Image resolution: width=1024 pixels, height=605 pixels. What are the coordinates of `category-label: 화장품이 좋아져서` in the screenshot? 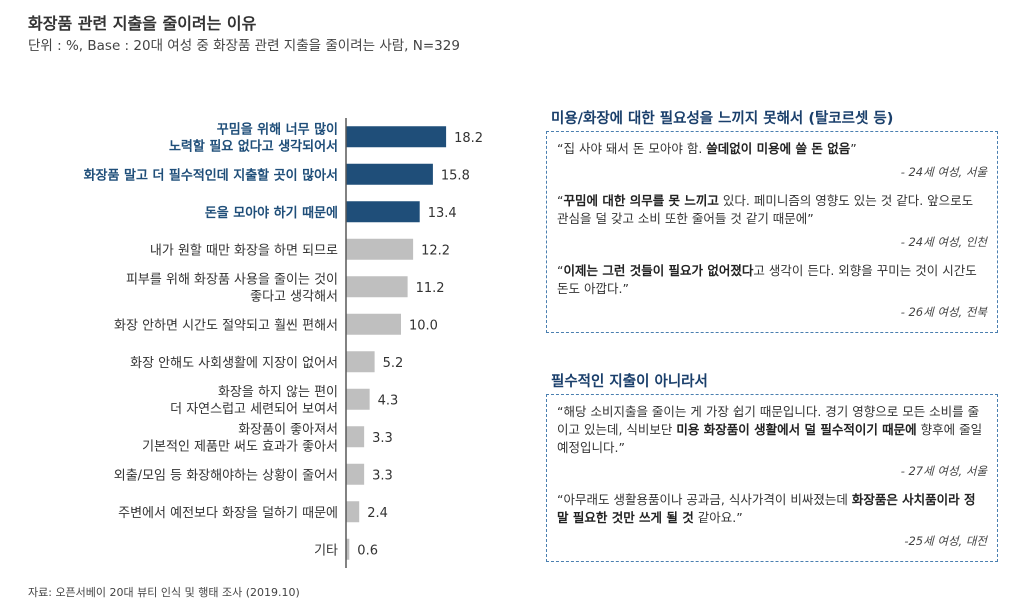 It's located at (288, 429).